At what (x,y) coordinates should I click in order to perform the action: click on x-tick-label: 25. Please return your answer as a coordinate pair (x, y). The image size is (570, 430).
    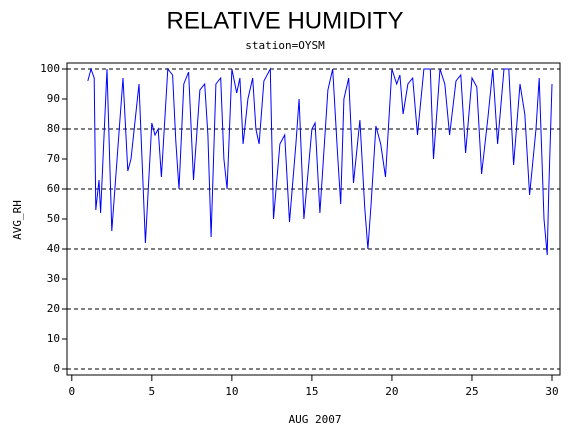
    Looking at the image, I should click on (471, 391).